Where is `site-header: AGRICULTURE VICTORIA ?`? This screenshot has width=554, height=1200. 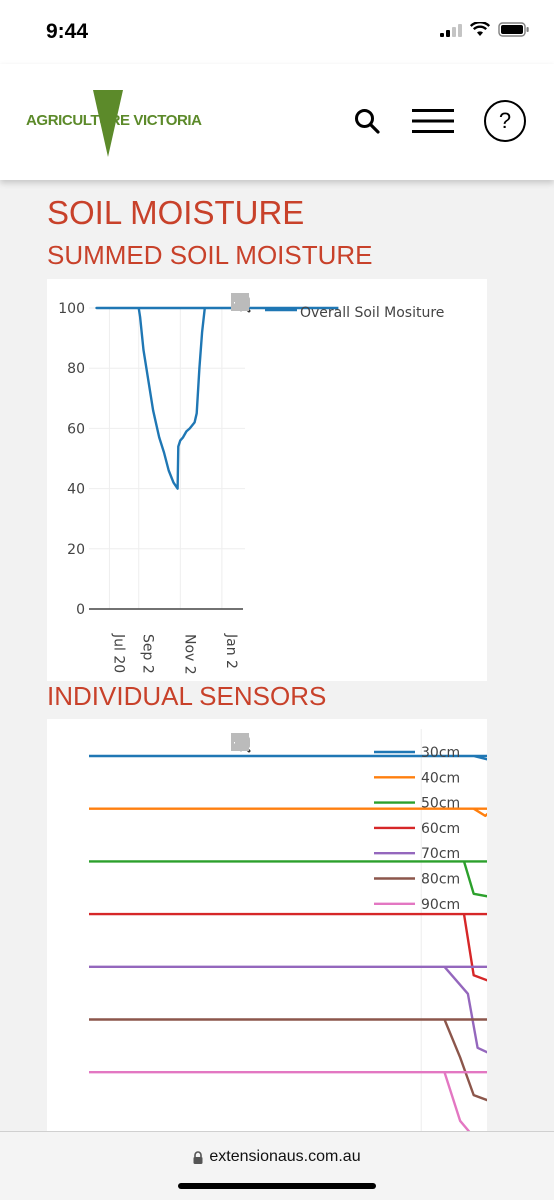
site-header: AGRICULTURE VICTORIA ? is located at coordinates (277, 122).